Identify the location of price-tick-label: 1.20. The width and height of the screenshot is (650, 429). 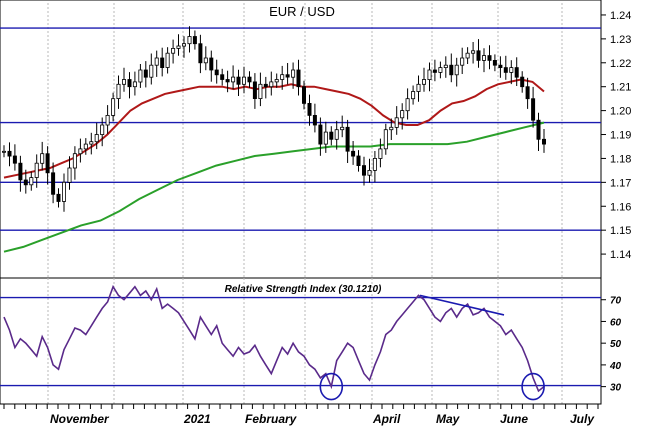
(620, 112).